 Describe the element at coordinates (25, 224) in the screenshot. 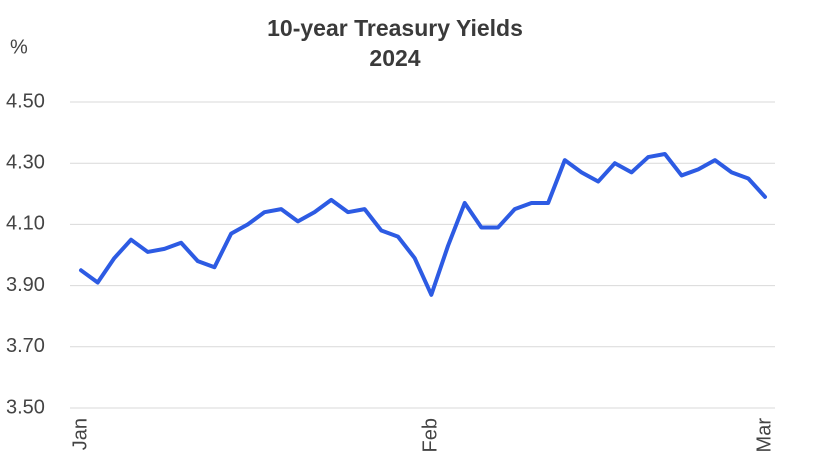

I see `y-tick-label: 4.10` at that location.